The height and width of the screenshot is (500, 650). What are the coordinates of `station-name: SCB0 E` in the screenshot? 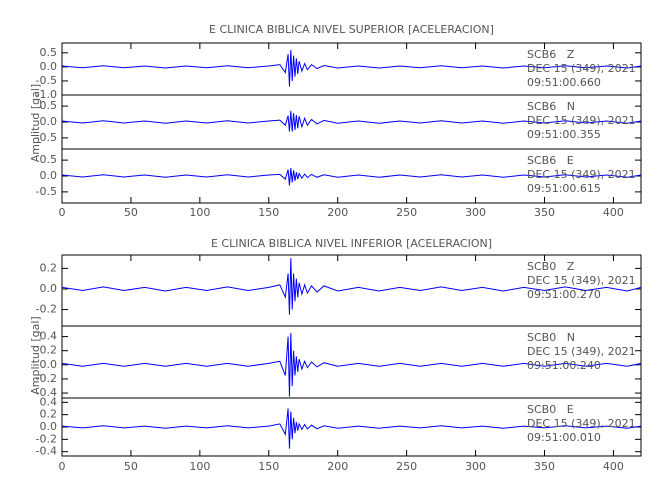 It's located at (550, 409).